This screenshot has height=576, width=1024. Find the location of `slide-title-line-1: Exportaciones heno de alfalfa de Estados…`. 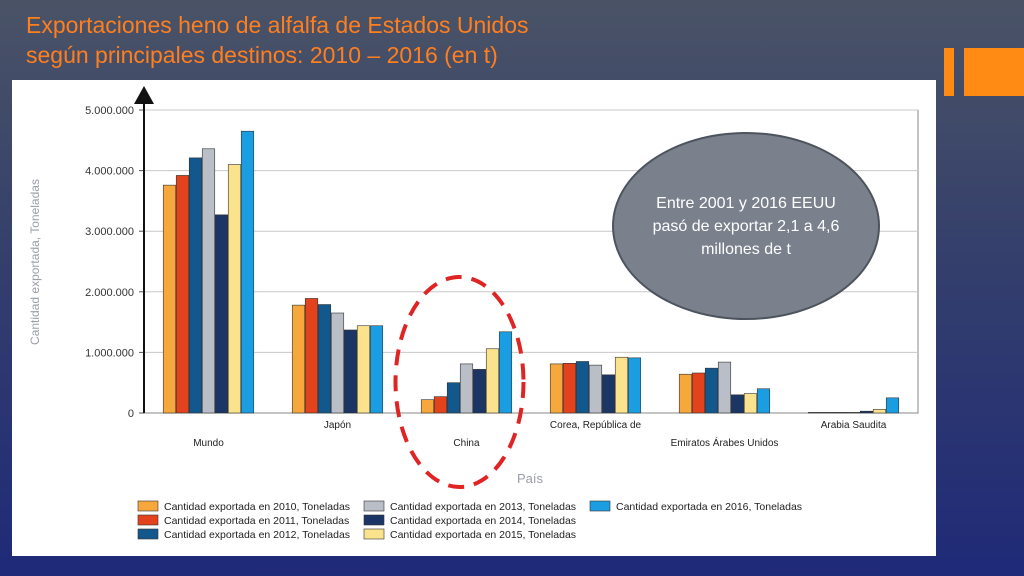

slide-title-line-1: Exportaciones heno de alfalfa de Estados… is located at coordinates (277, 25).